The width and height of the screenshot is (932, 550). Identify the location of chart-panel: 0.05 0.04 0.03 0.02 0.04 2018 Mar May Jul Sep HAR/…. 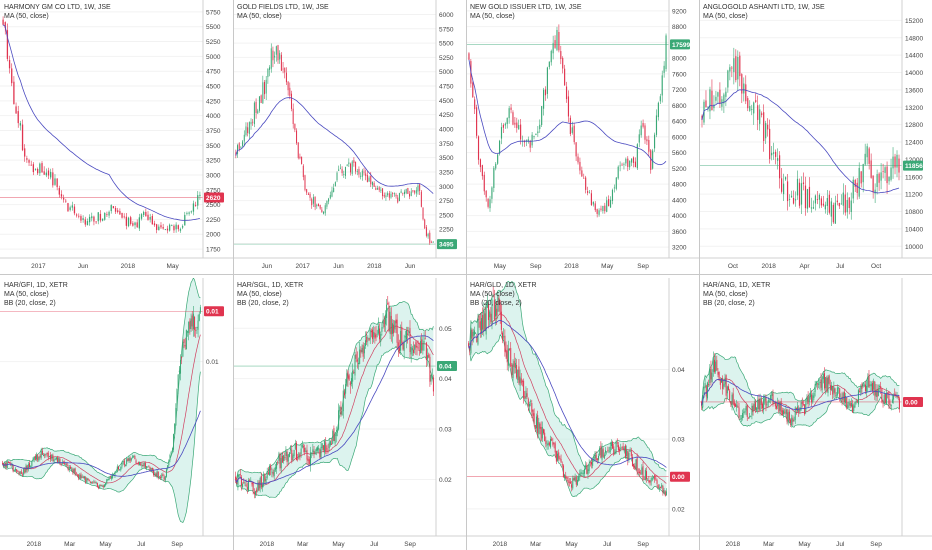
(349, 414).